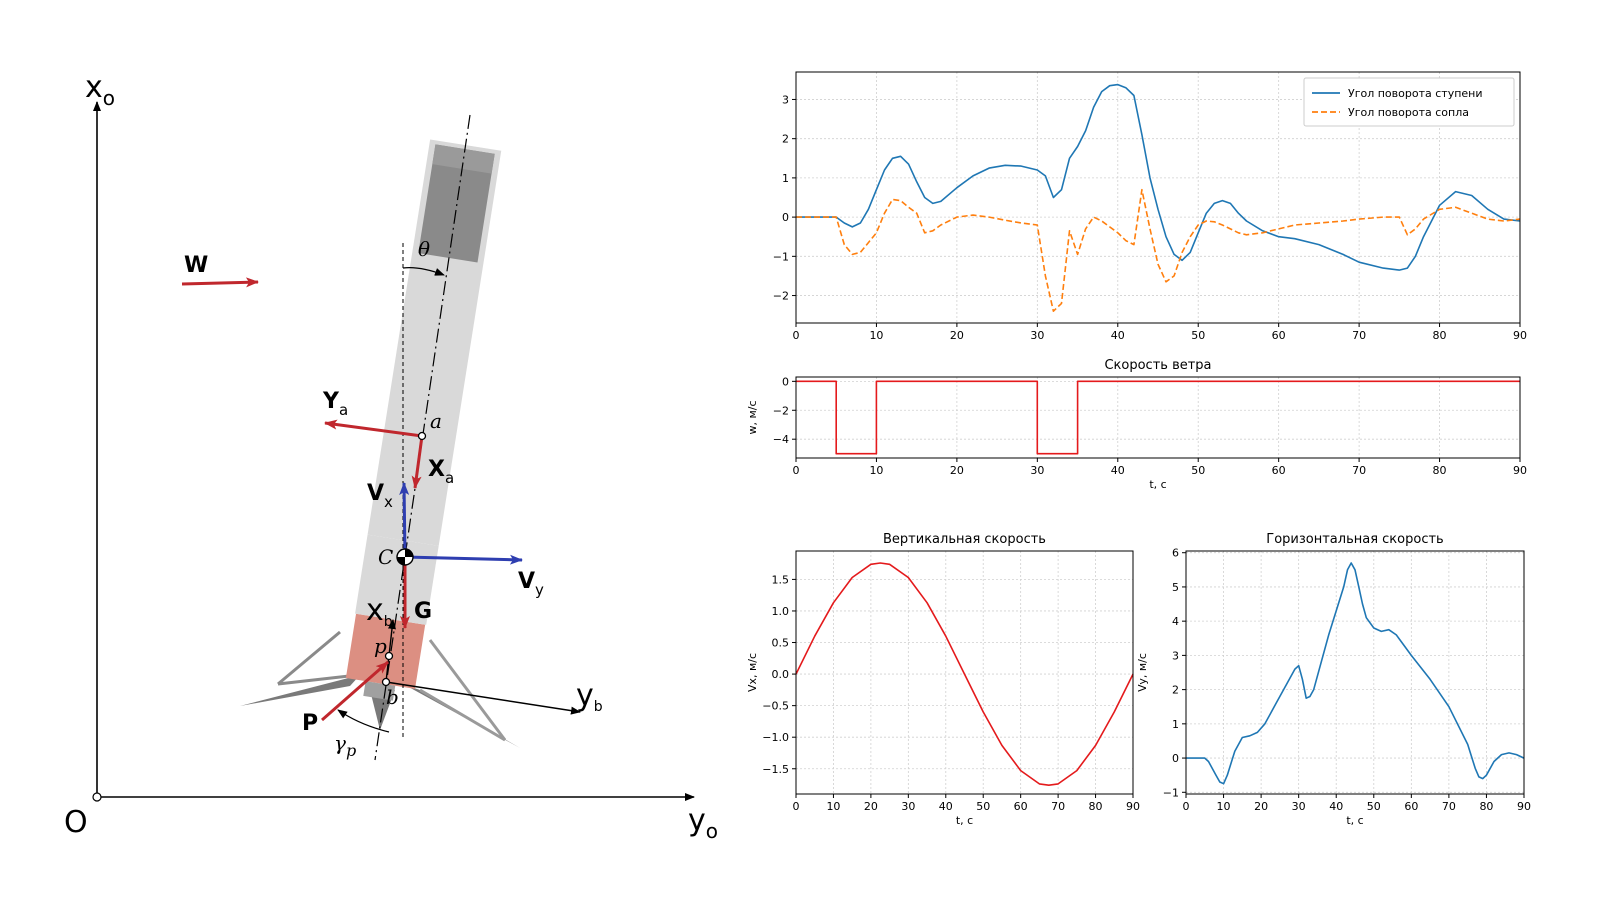  Describe the element at coordinates (781, 579) in the screenshot. I see `y-tick-label: 1.5` at that location.